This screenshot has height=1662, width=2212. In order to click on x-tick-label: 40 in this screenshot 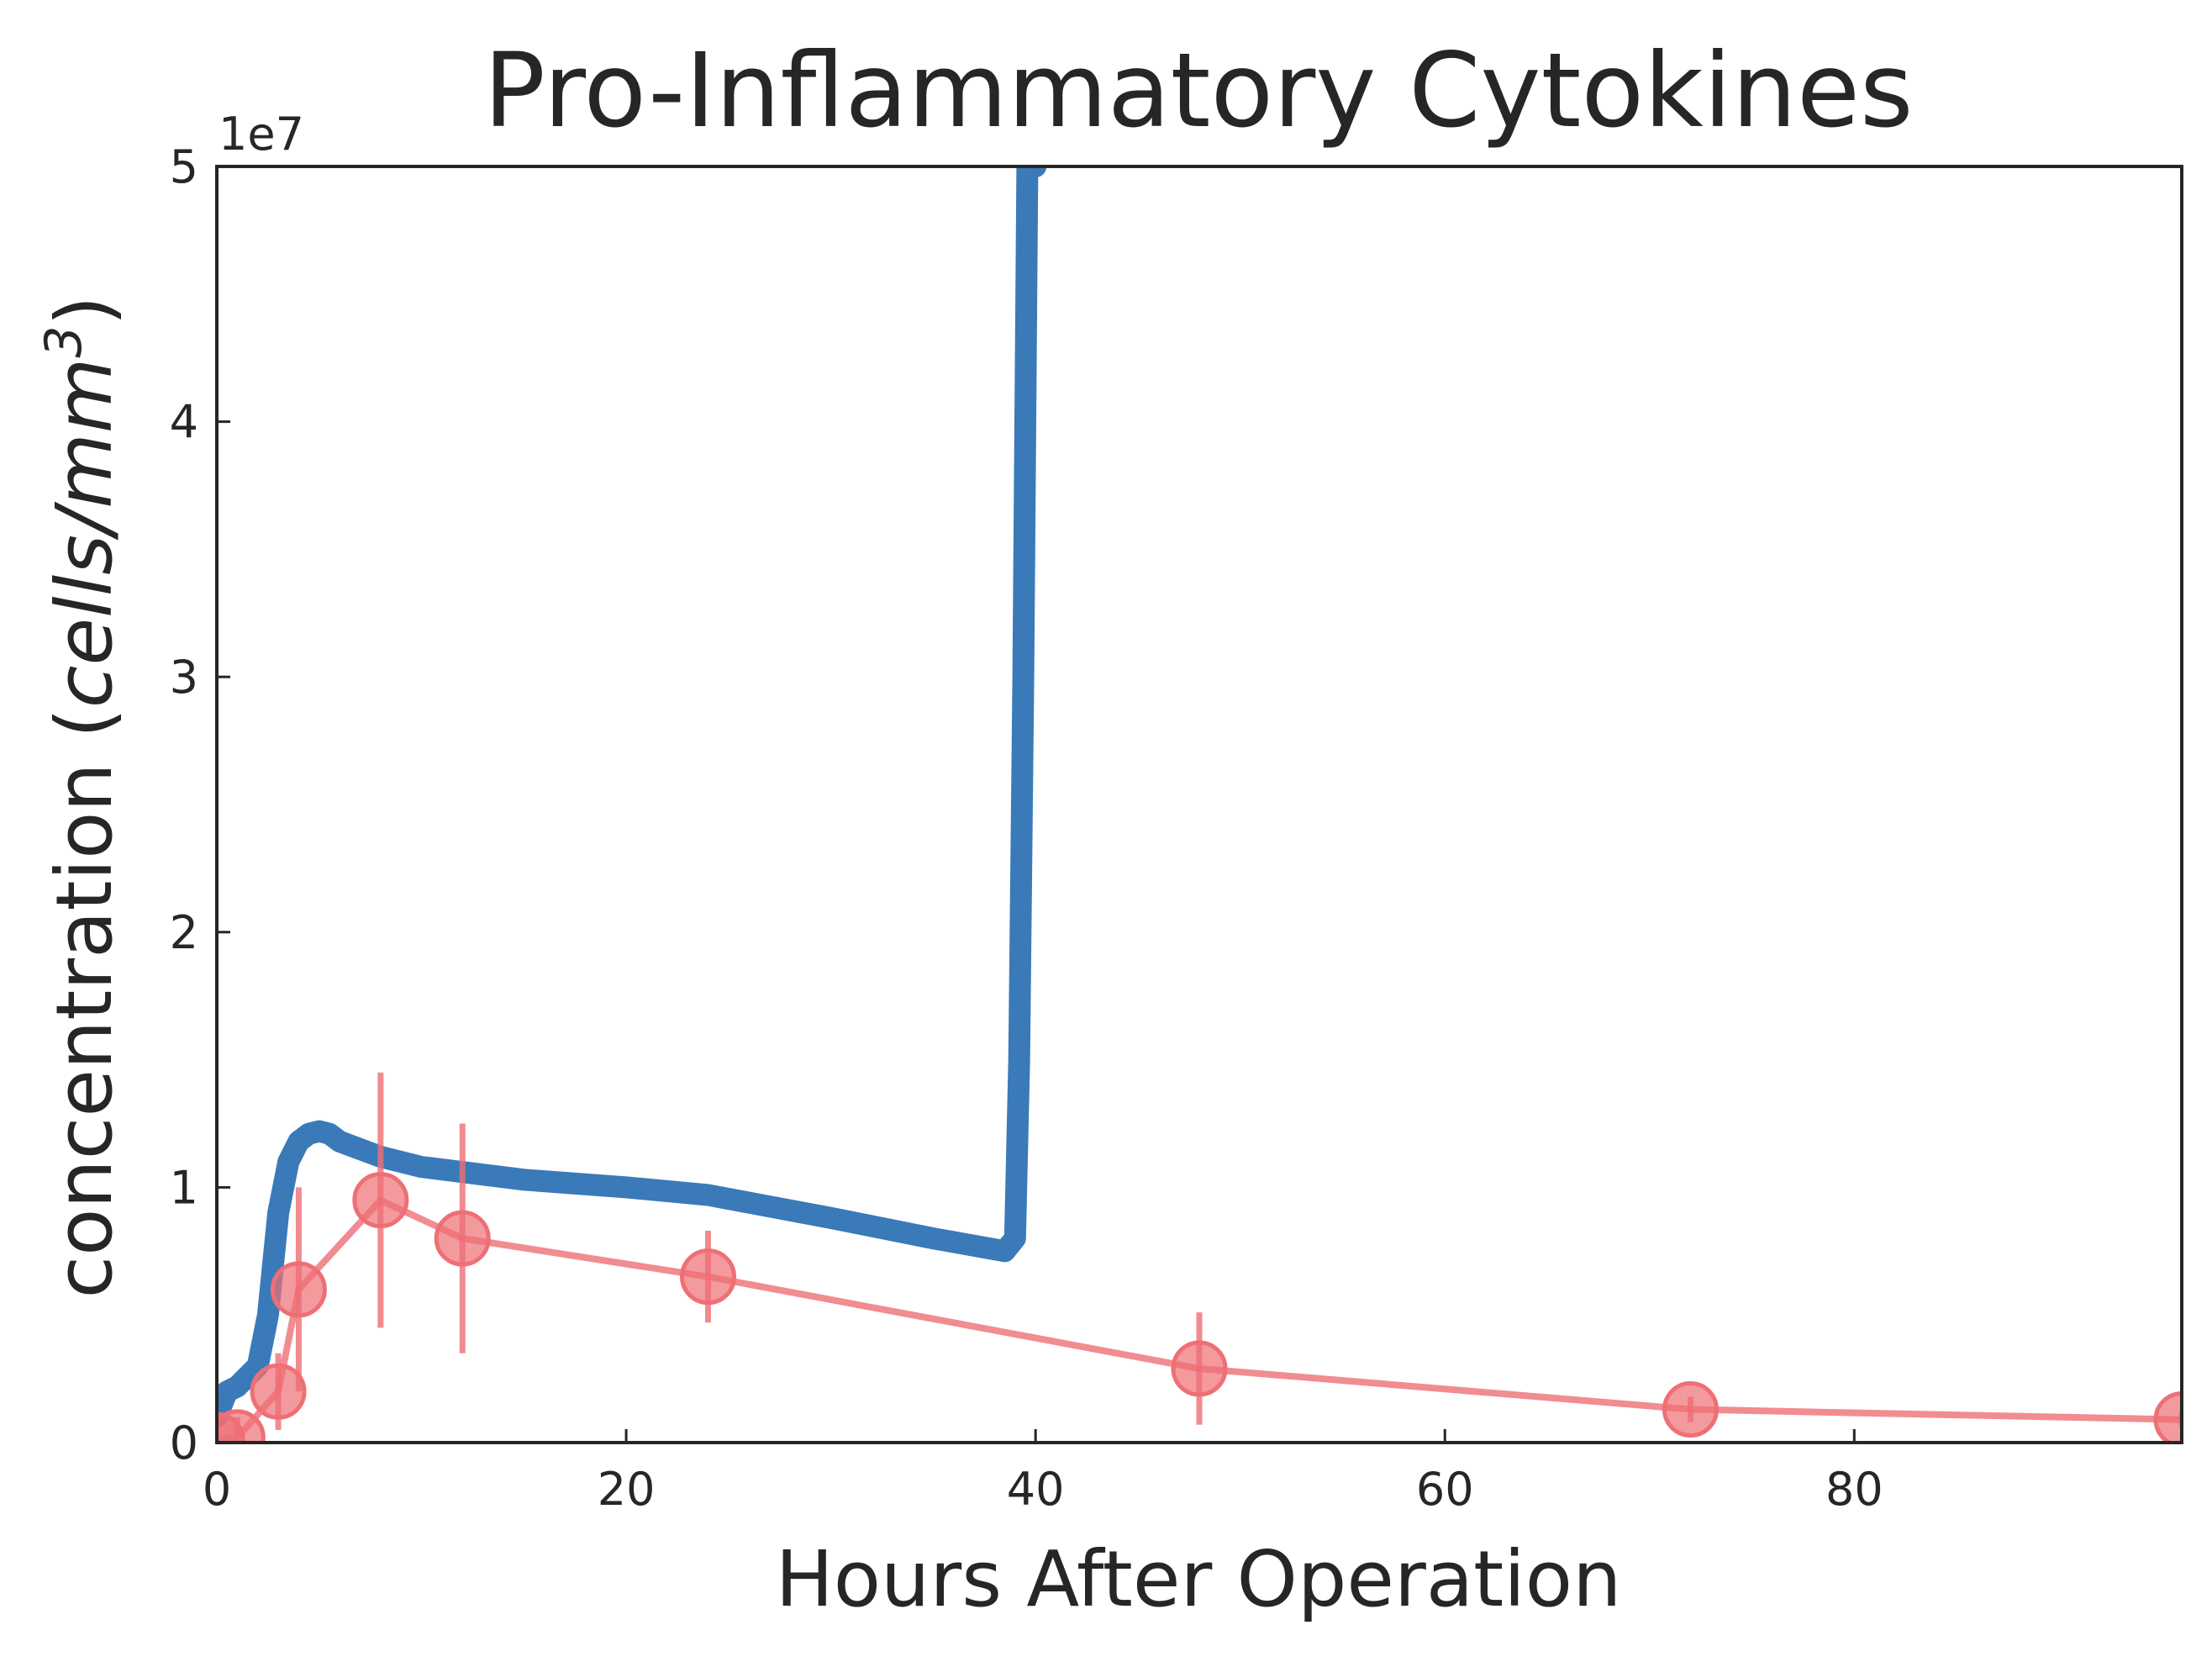, I will do `click(1036, 1489)`.